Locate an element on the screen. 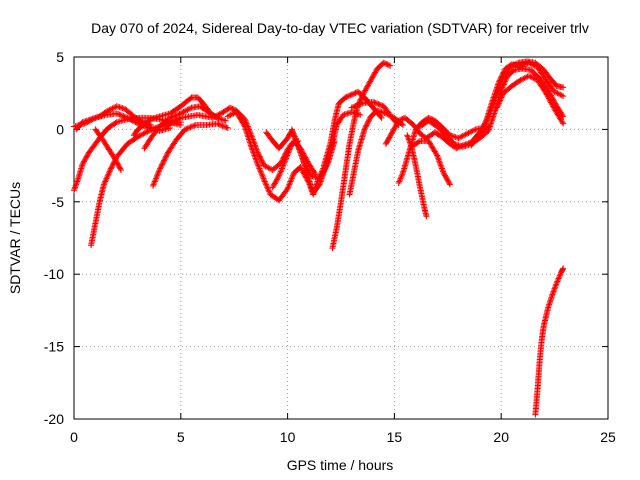 This screenshot has height=480, width=640. x-tick-label: 5 is located at coordinates (181, 437).